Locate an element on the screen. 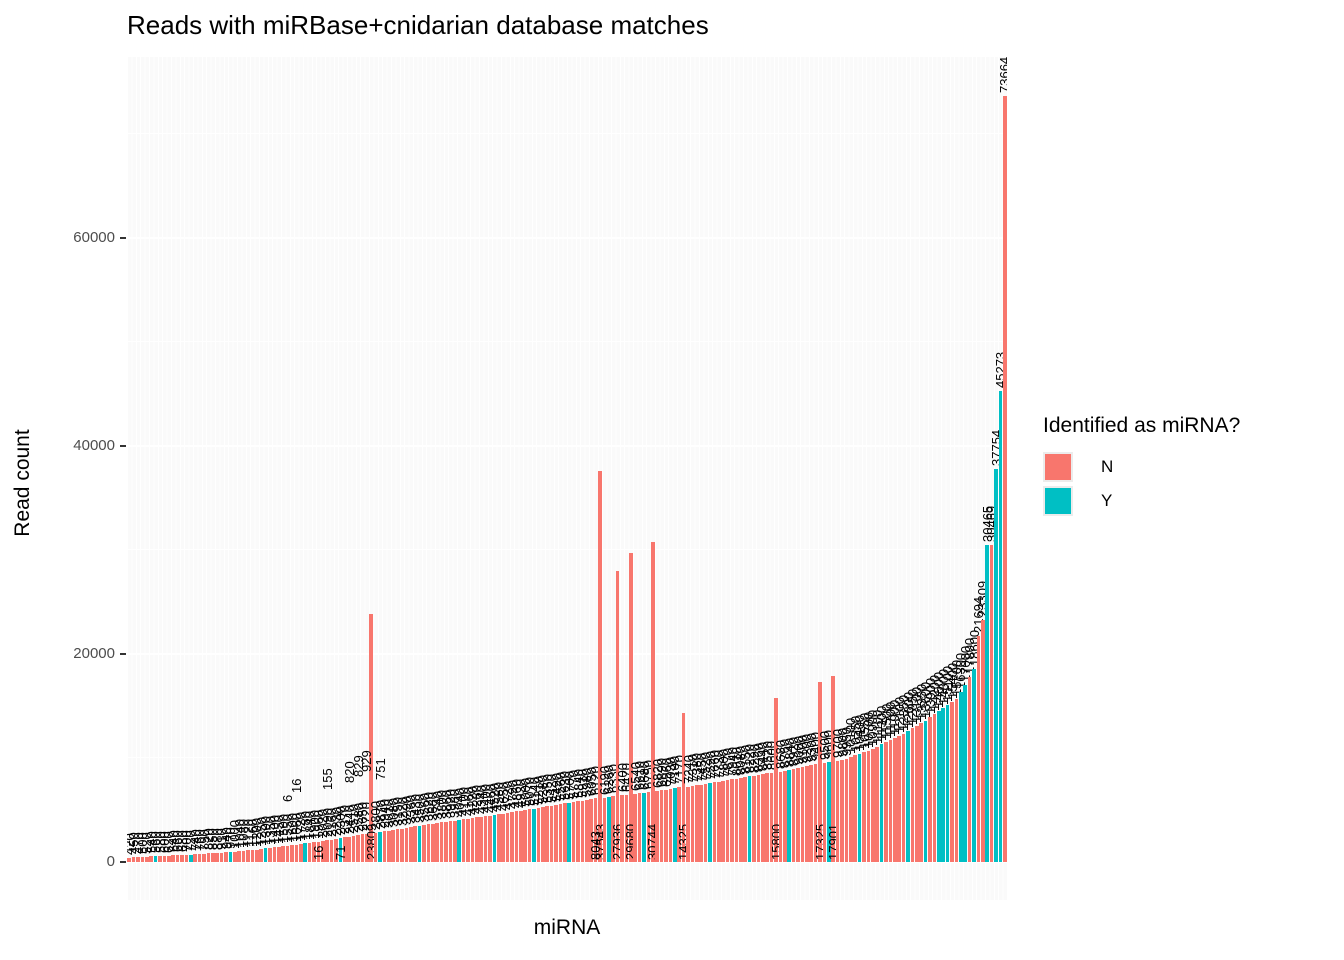  y-tick-label: 0 is located at coordinates (110, 861).